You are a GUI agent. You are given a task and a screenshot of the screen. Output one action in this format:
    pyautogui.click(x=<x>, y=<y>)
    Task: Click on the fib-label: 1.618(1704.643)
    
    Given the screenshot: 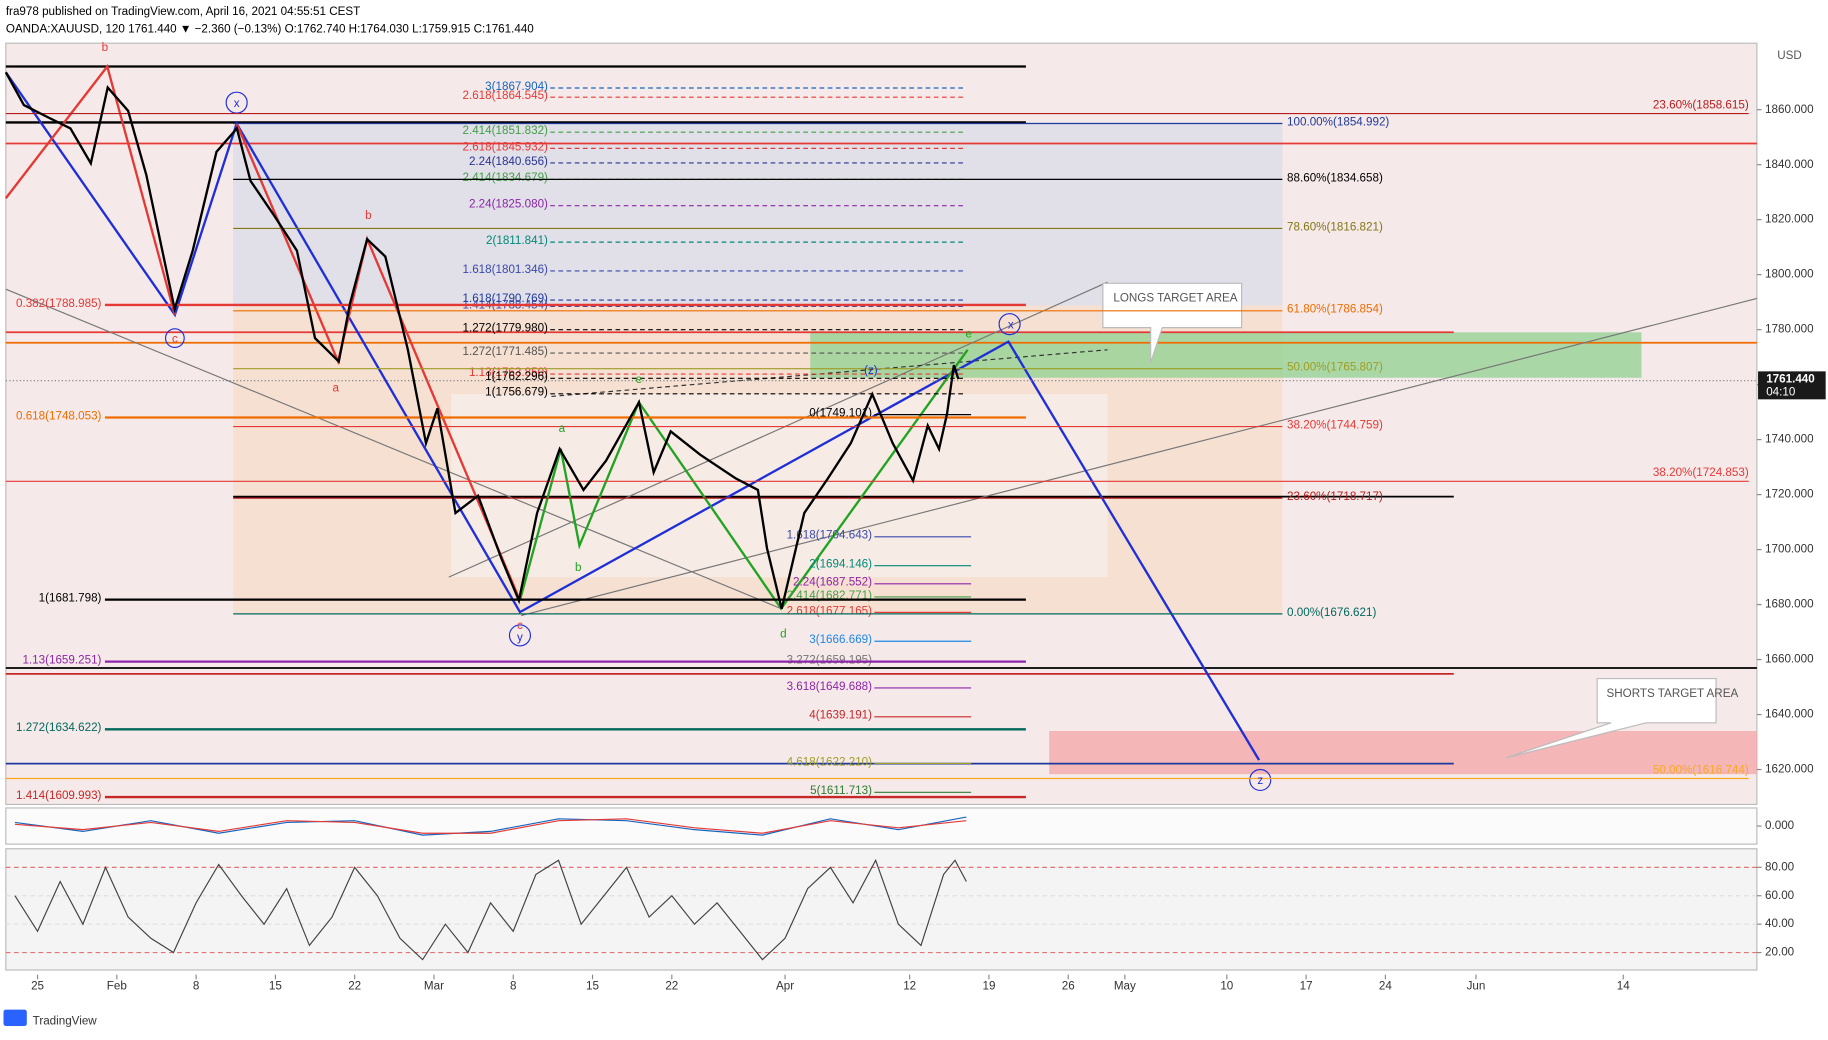 What is the action you would take?
    pyautogui.click(x=830, y=535)
    